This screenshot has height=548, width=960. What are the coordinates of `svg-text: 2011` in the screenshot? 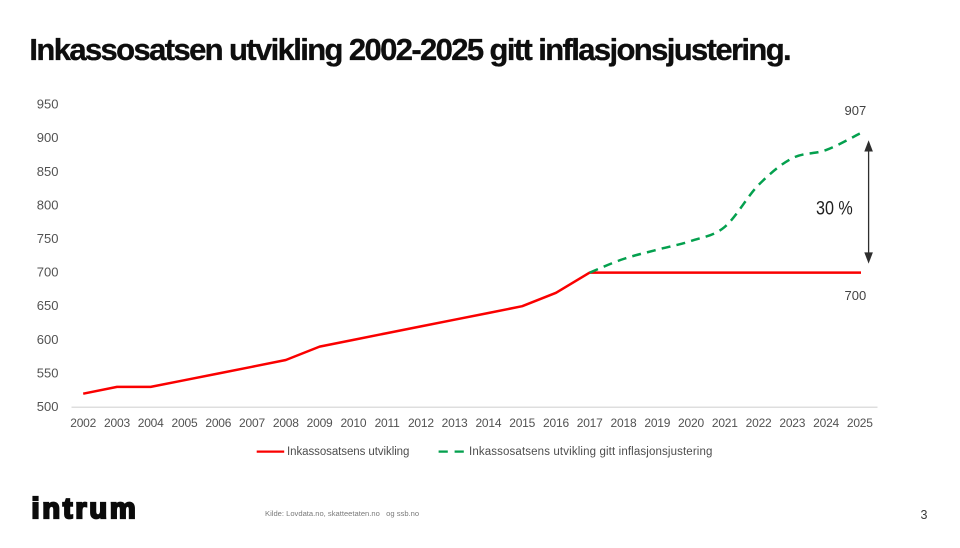 It's located at (388, 423).